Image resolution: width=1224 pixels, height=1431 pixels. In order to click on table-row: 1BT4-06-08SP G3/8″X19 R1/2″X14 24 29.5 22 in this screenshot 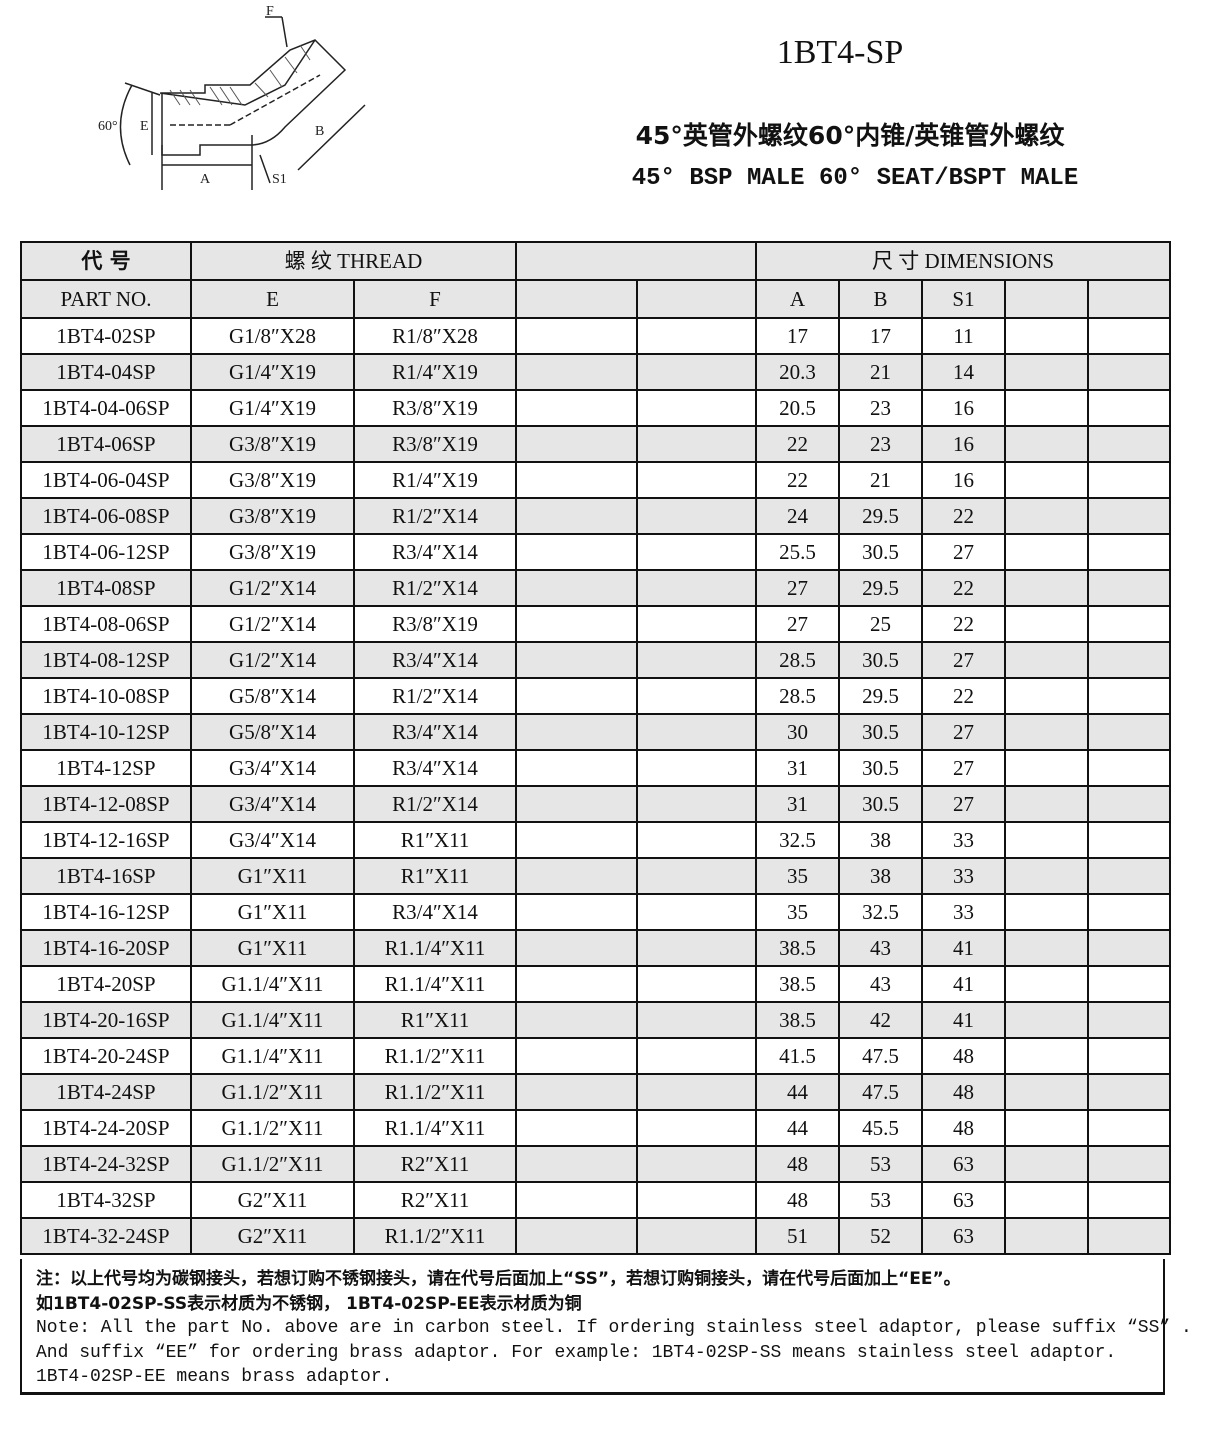, I will do `click(596, 516)`.